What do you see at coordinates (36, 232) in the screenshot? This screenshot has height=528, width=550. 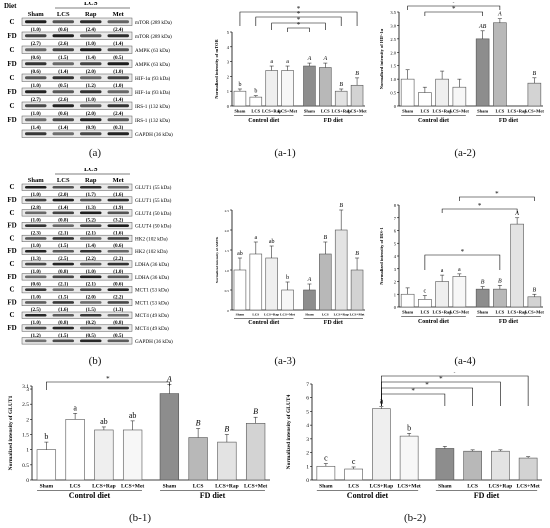 I see `band-ratio: (2.3)` at bounding box center [36, 232].